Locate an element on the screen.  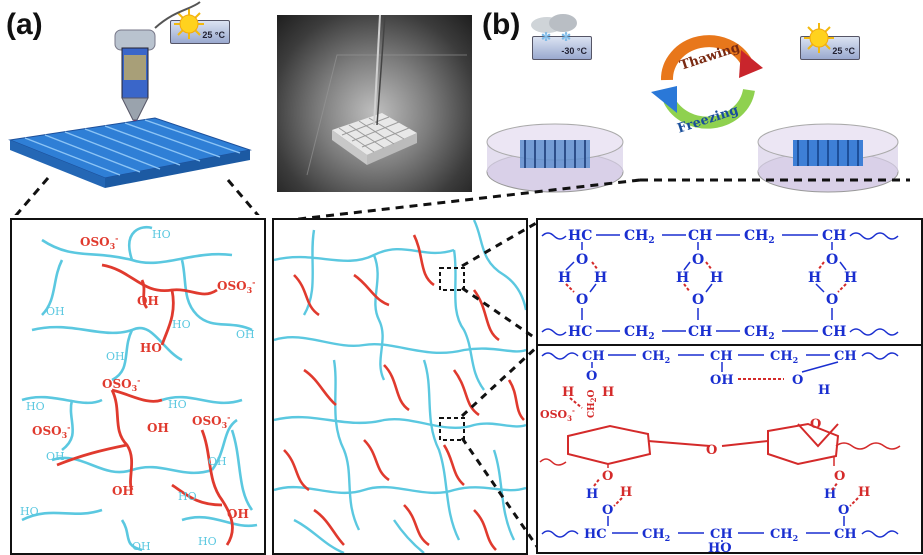
c-ring-o-1: O is located at coordinates (607, 476).